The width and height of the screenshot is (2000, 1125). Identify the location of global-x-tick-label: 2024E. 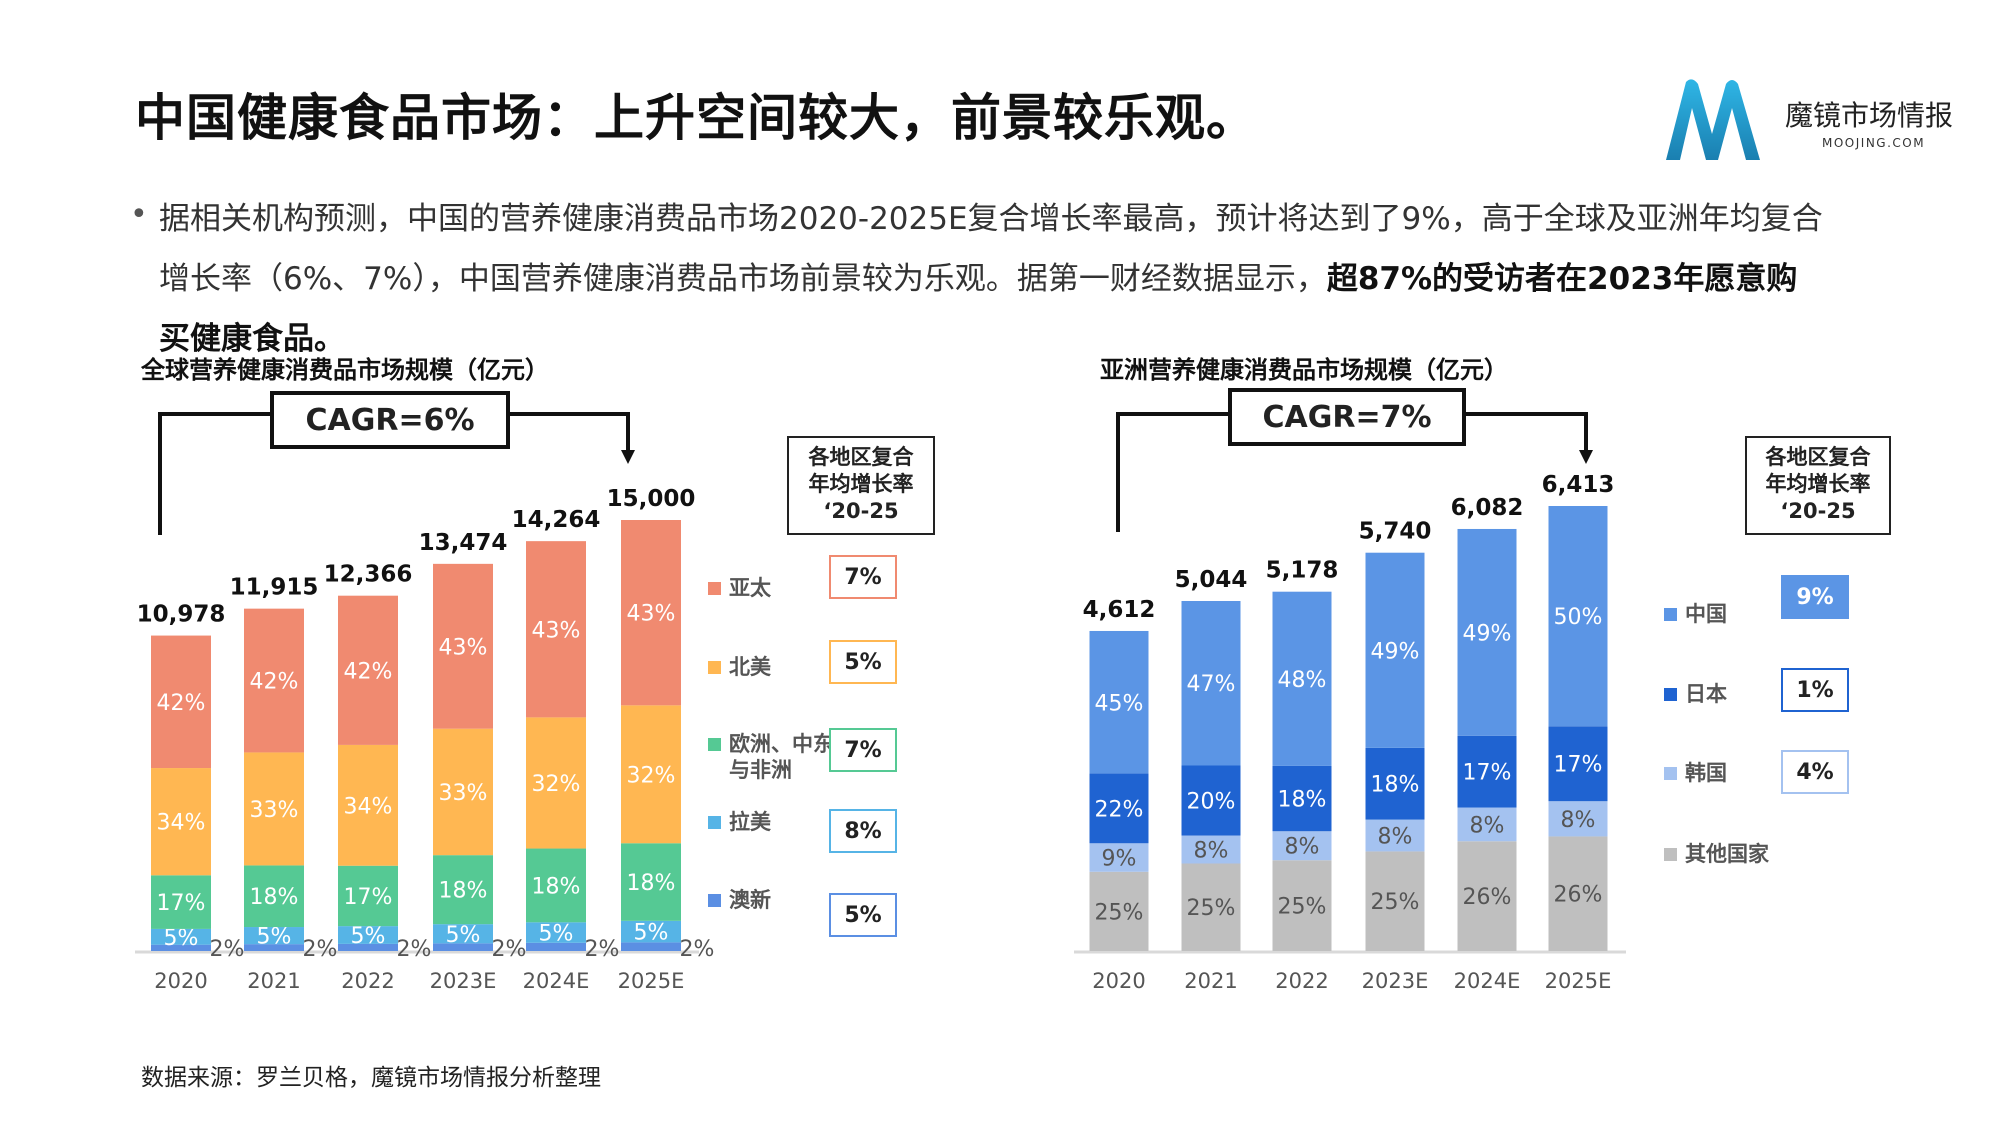
(556, 981).